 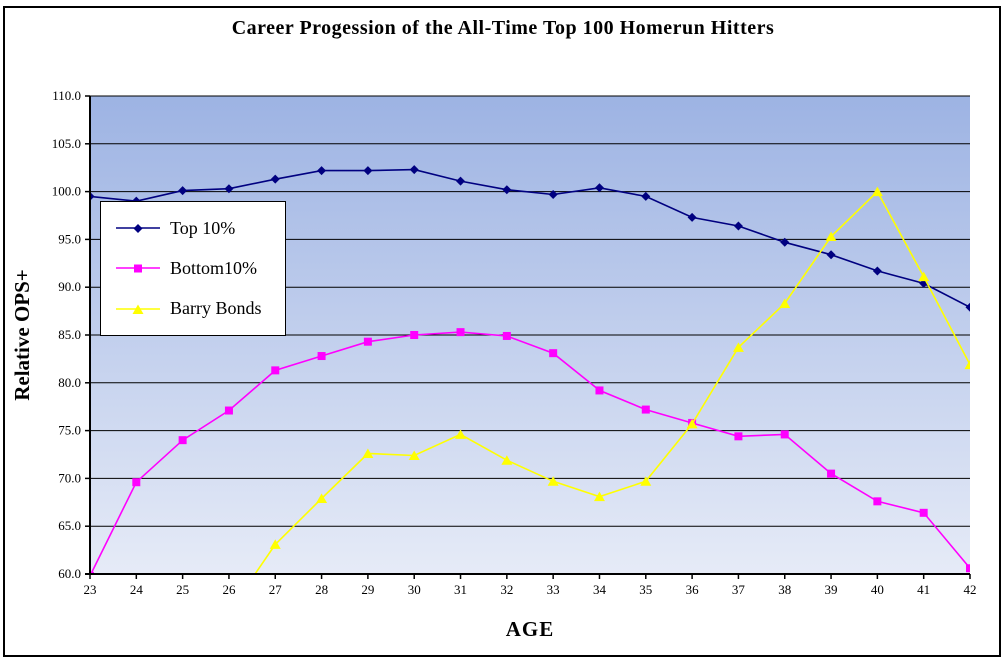 What do you see at coordinates (137, 589) in the screenshot?
I see `x-tick-label: 24` at bounding box center [137, 589].